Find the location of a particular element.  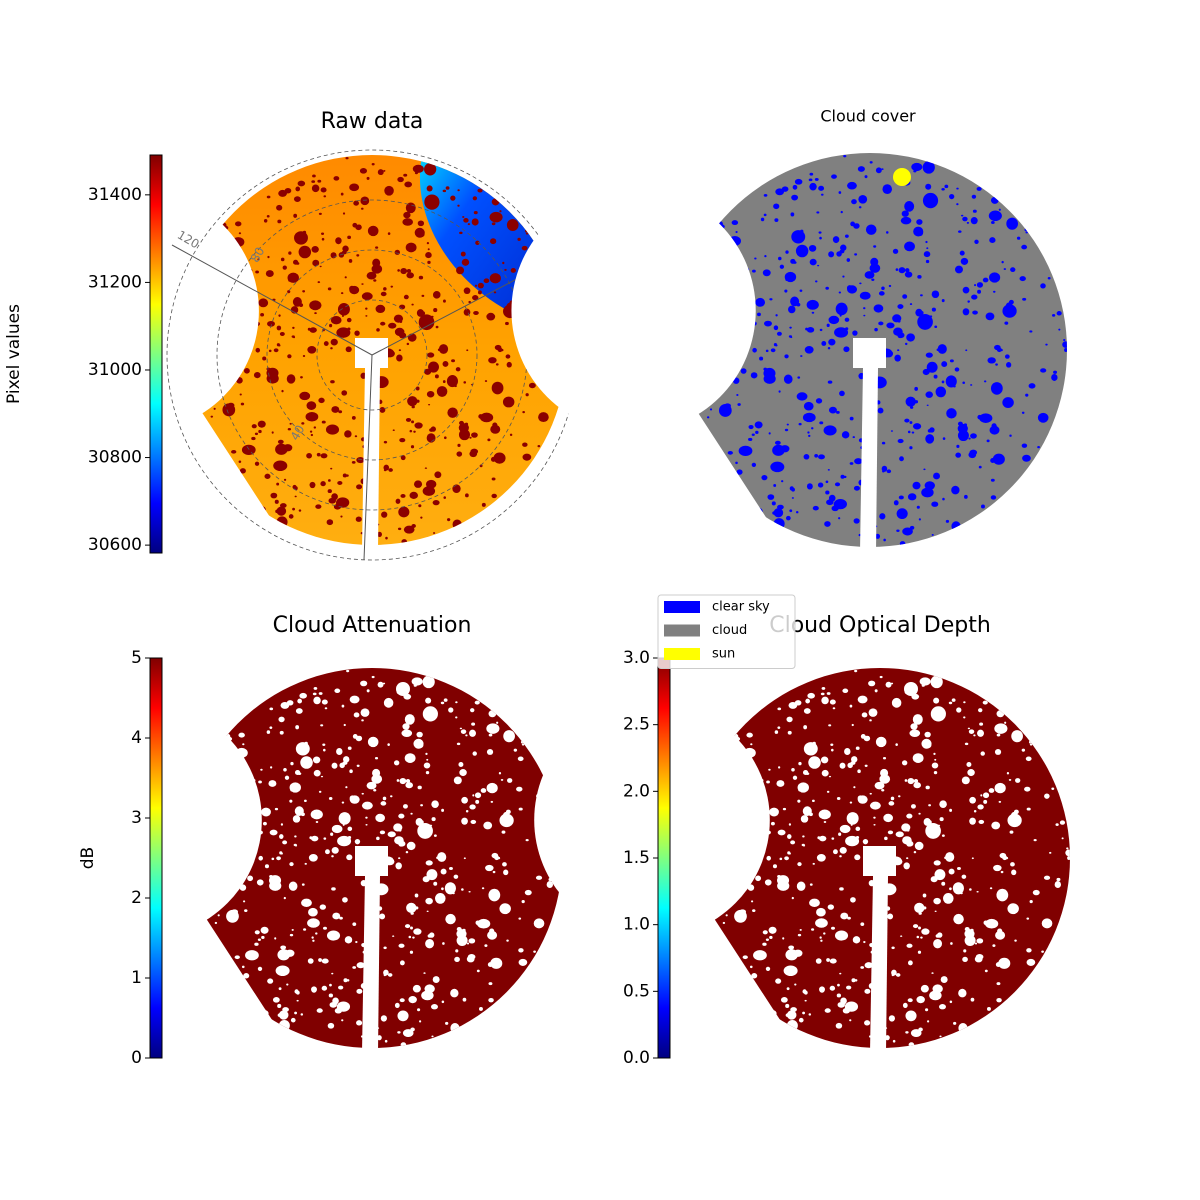

legend-label: clear sky is located at coordinates (741, 607).